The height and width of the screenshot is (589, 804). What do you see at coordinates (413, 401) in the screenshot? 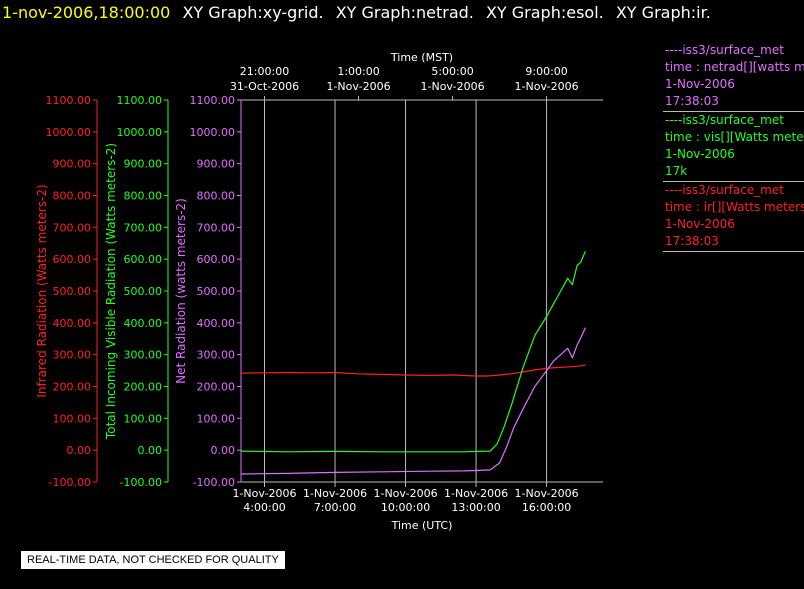
I see `series-line-net` at bounding box center [413, 401].